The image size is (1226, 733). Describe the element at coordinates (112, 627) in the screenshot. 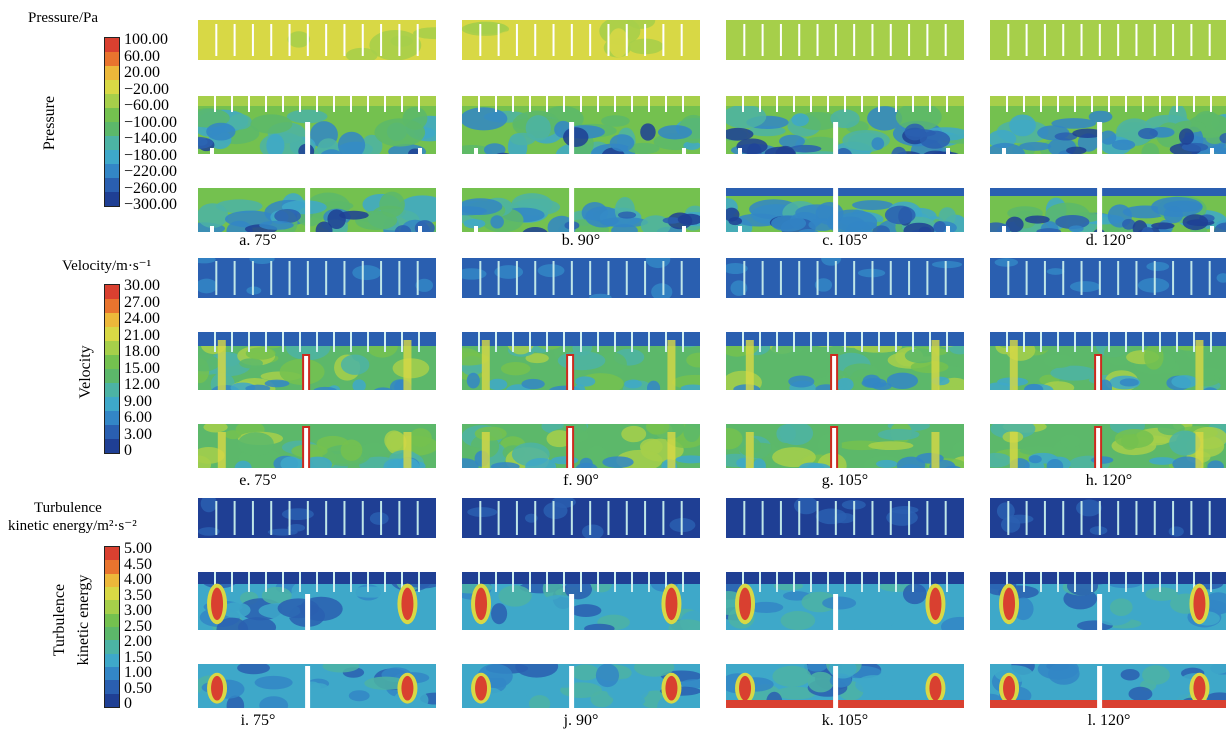

I see `turbulence-colorbar` at that location.